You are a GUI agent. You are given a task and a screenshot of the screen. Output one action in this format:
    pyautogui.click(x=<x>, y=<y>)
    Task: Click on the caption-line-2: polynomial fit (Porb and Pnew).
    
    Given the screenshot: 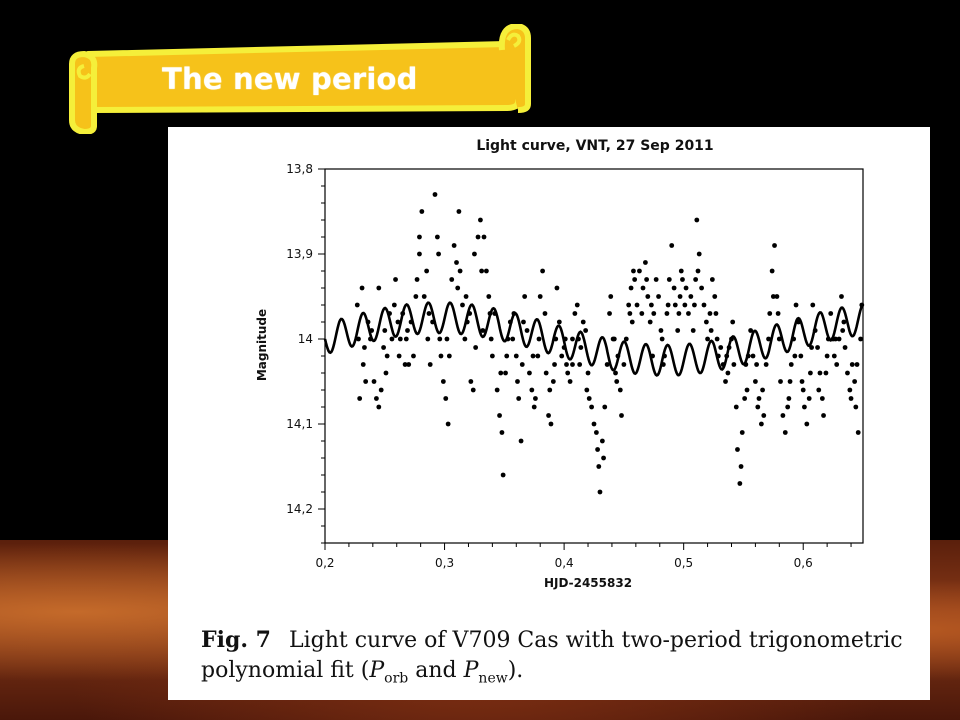 What is the action you would take?
    pyautogui.click(x=563, y=674)
    